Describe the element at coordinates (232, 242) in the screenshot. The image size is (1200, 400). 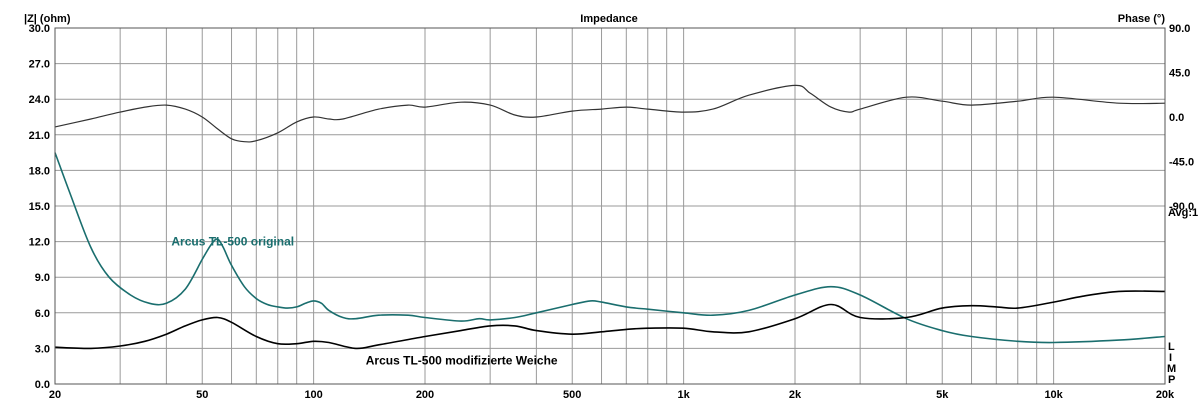
I see `annotation-original: Arcus TL-500 original` at that location.